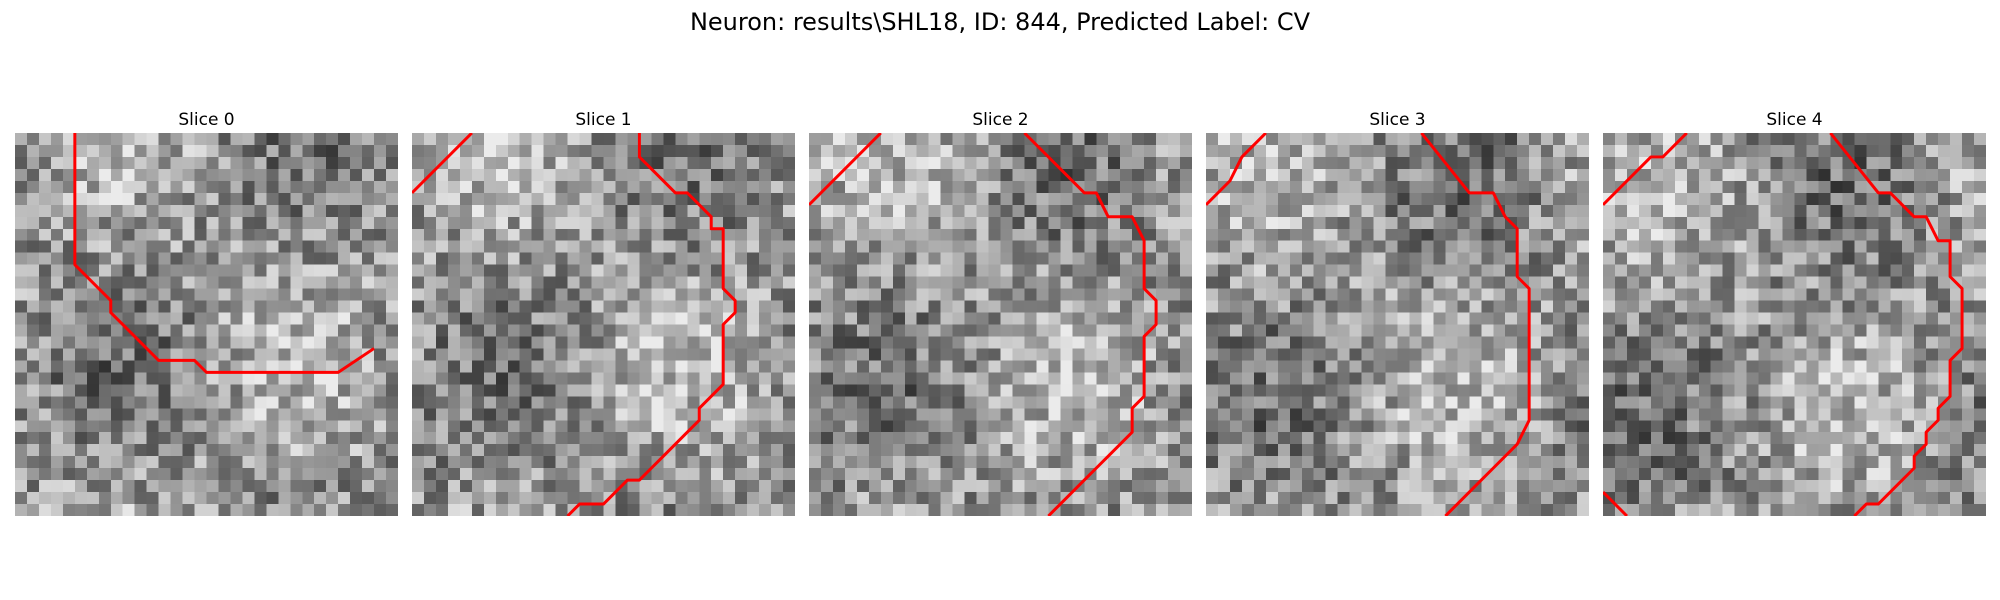  I want to click on slice-panel-0: Slice 0, so click(206, 312).